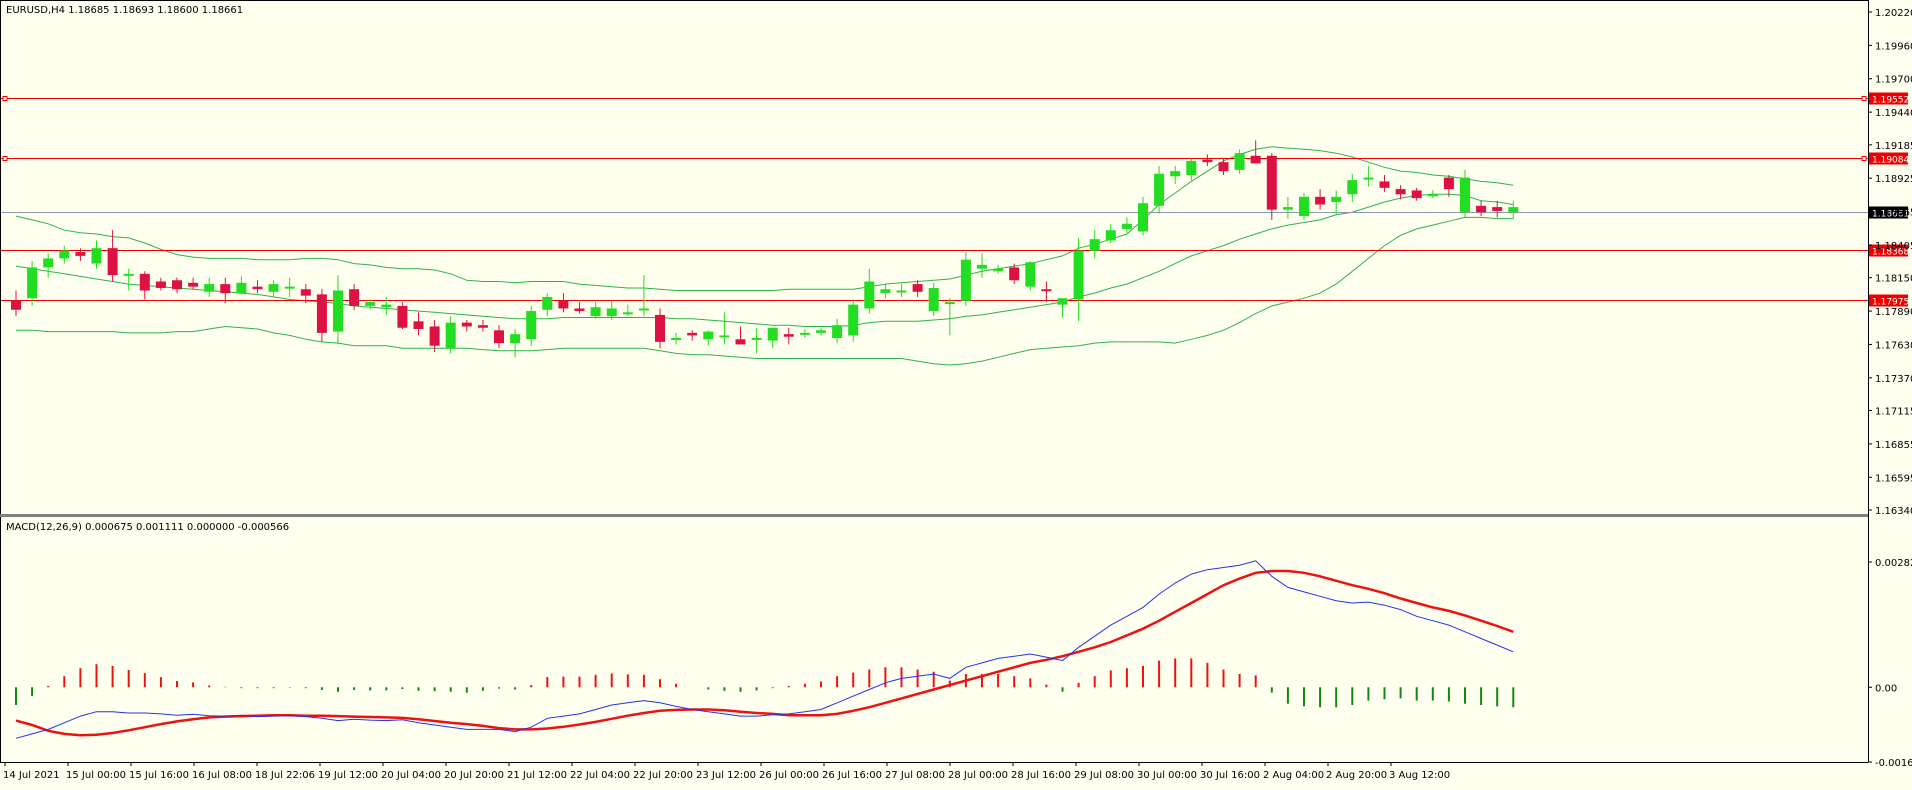 The width and height of the screenshot is (1912, 790). What do you see at coordinates (934, 515) in the screenshot?
I see `pane-separator` at bounding box center [934, 515].